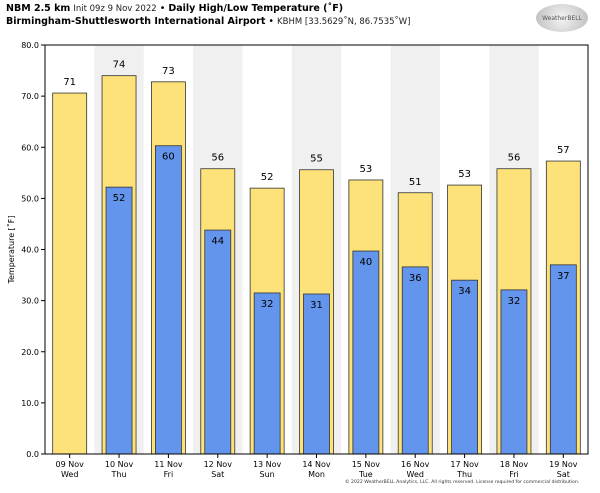 The width and height of the screenshot is (600, 493). Describe the element at coordinates (256, 8) in the screenshot. I see `product-title: Daily High/Low Temperature (˚F)` at that location.